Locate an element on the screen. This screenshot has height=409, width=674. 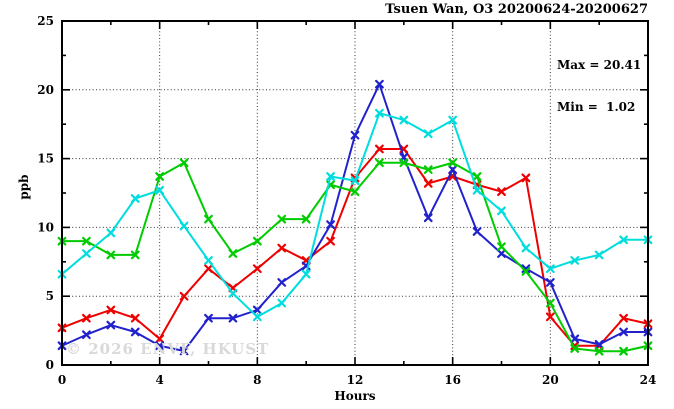
x-tick-label: 0 is located at coordinates (62, 380).